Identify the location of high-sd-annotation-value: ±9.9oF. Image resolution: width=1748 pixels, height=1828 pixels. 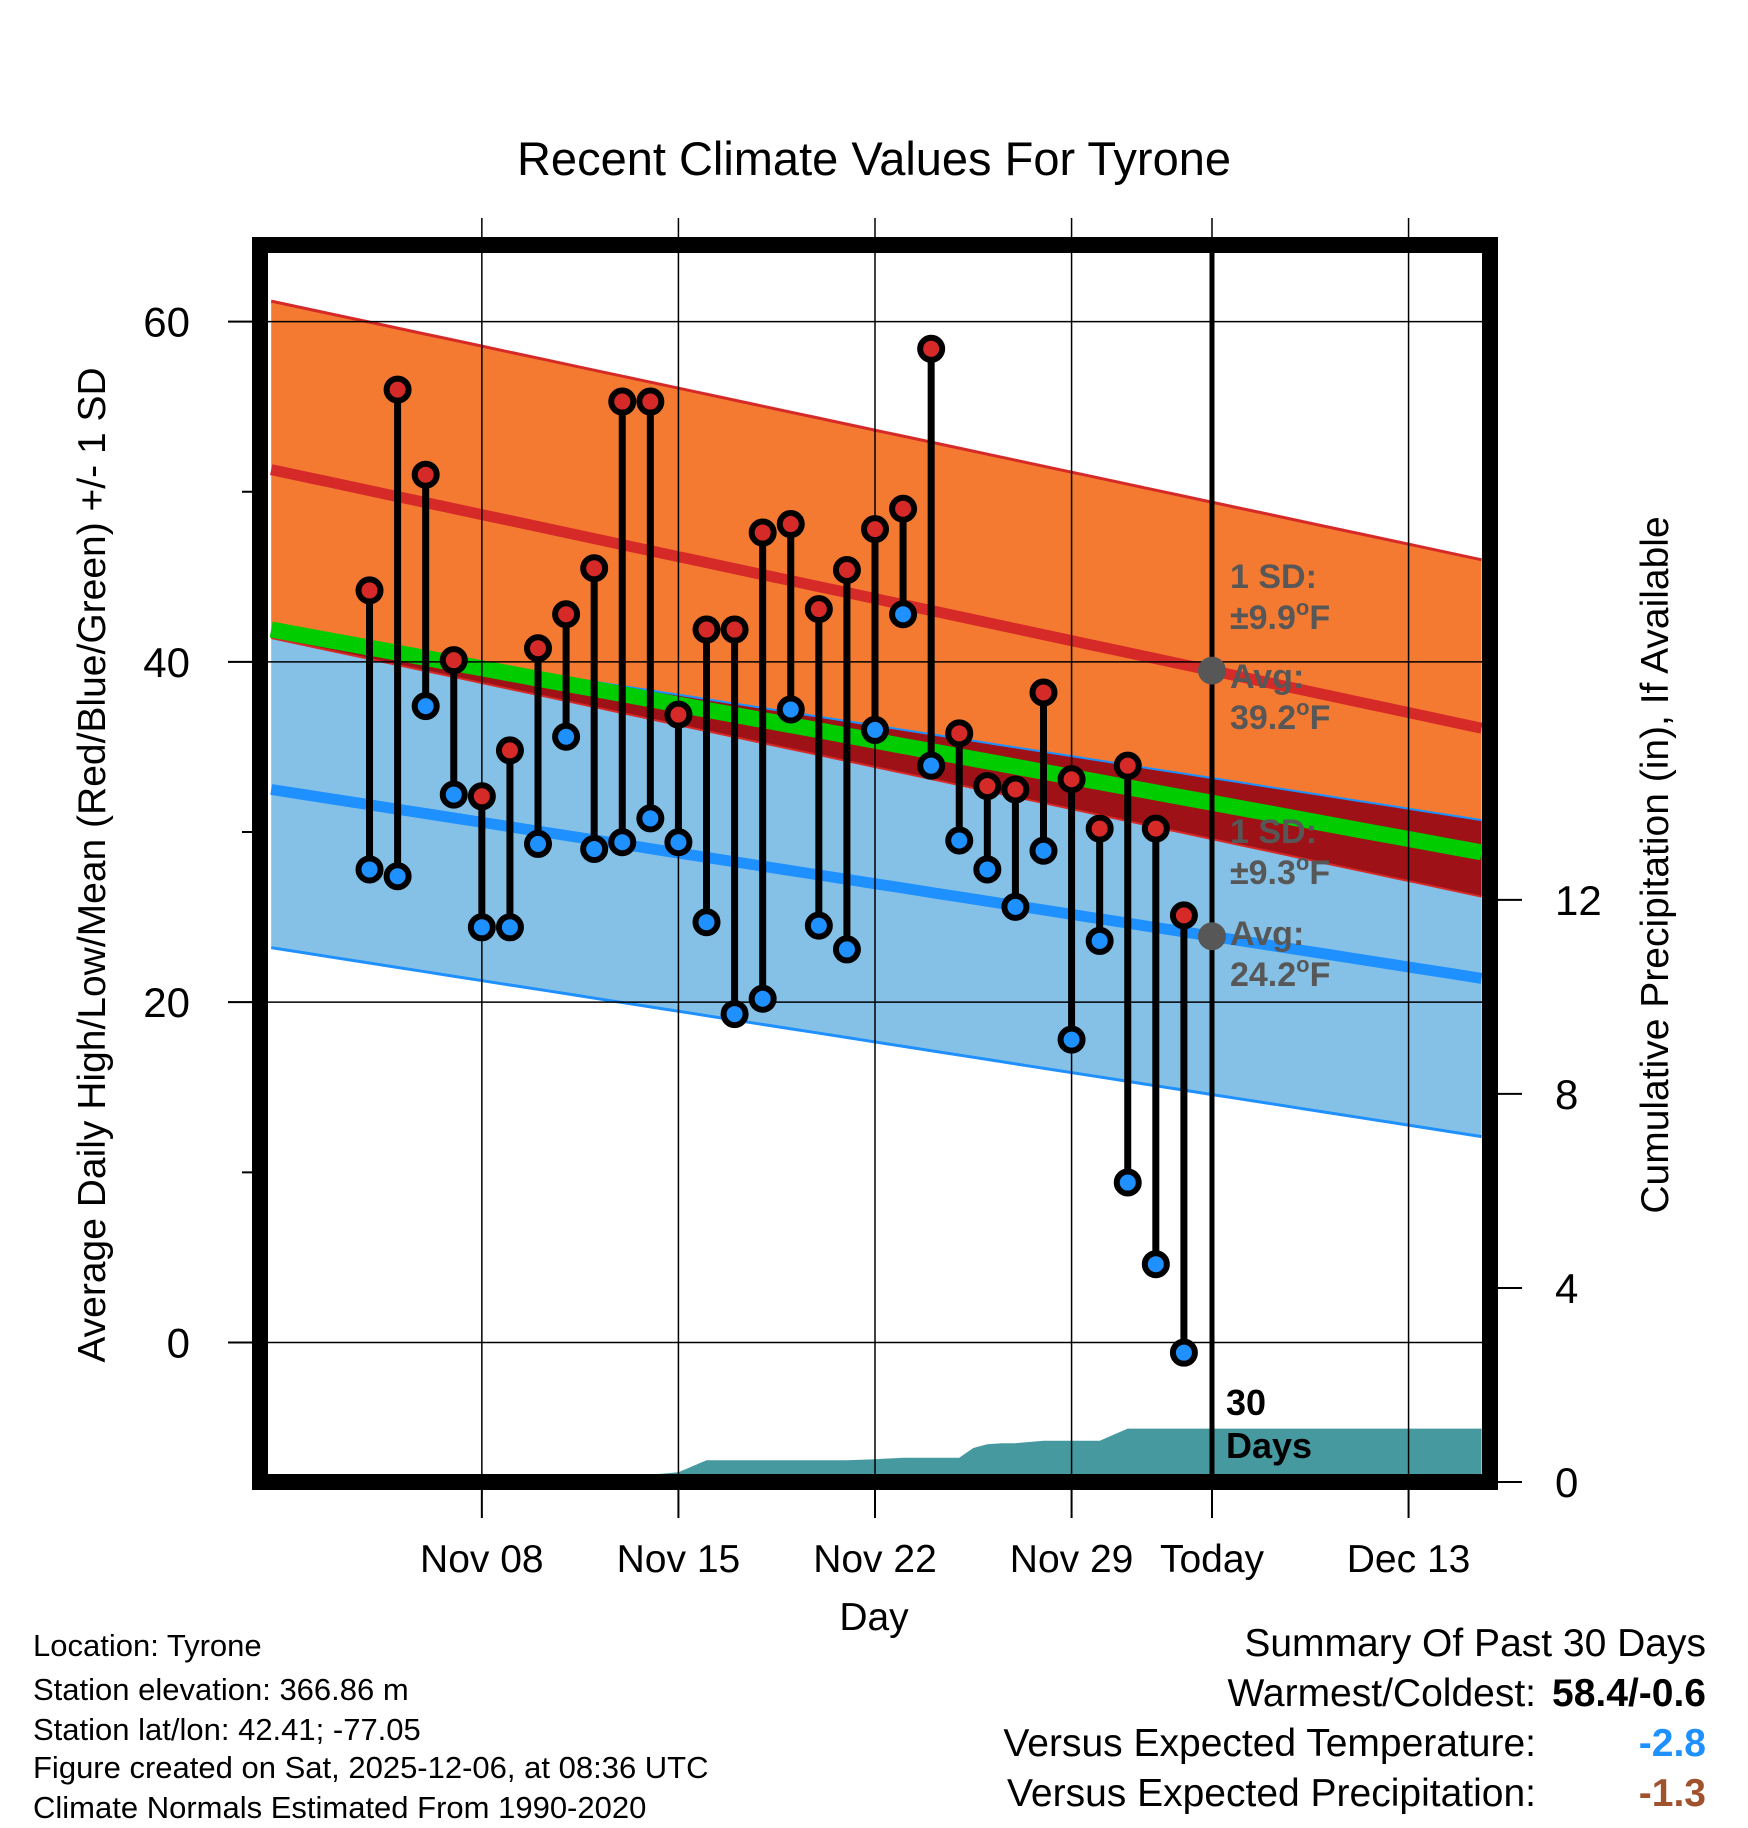
(1280, 616).